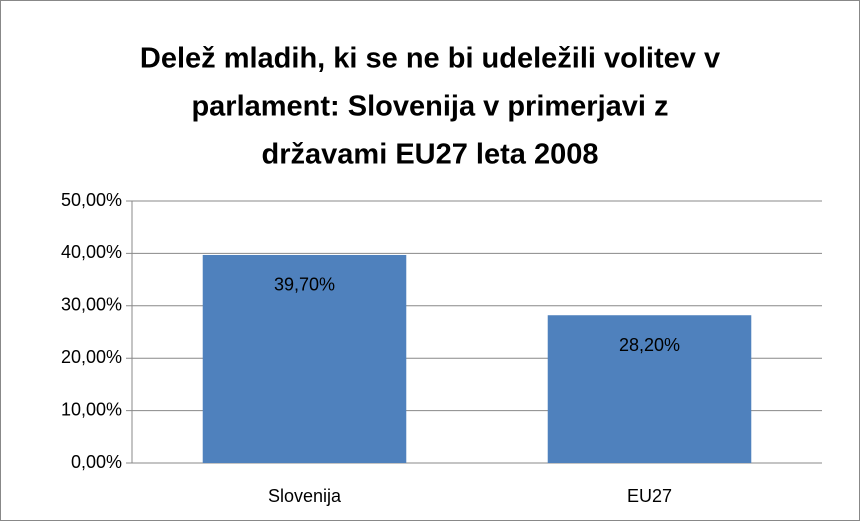 The height and width of the screenshot is (521, 860). Describe the element at coordinates (91, 252) in the screenshot. I see `y-tick-label: 40,00%` at that location.